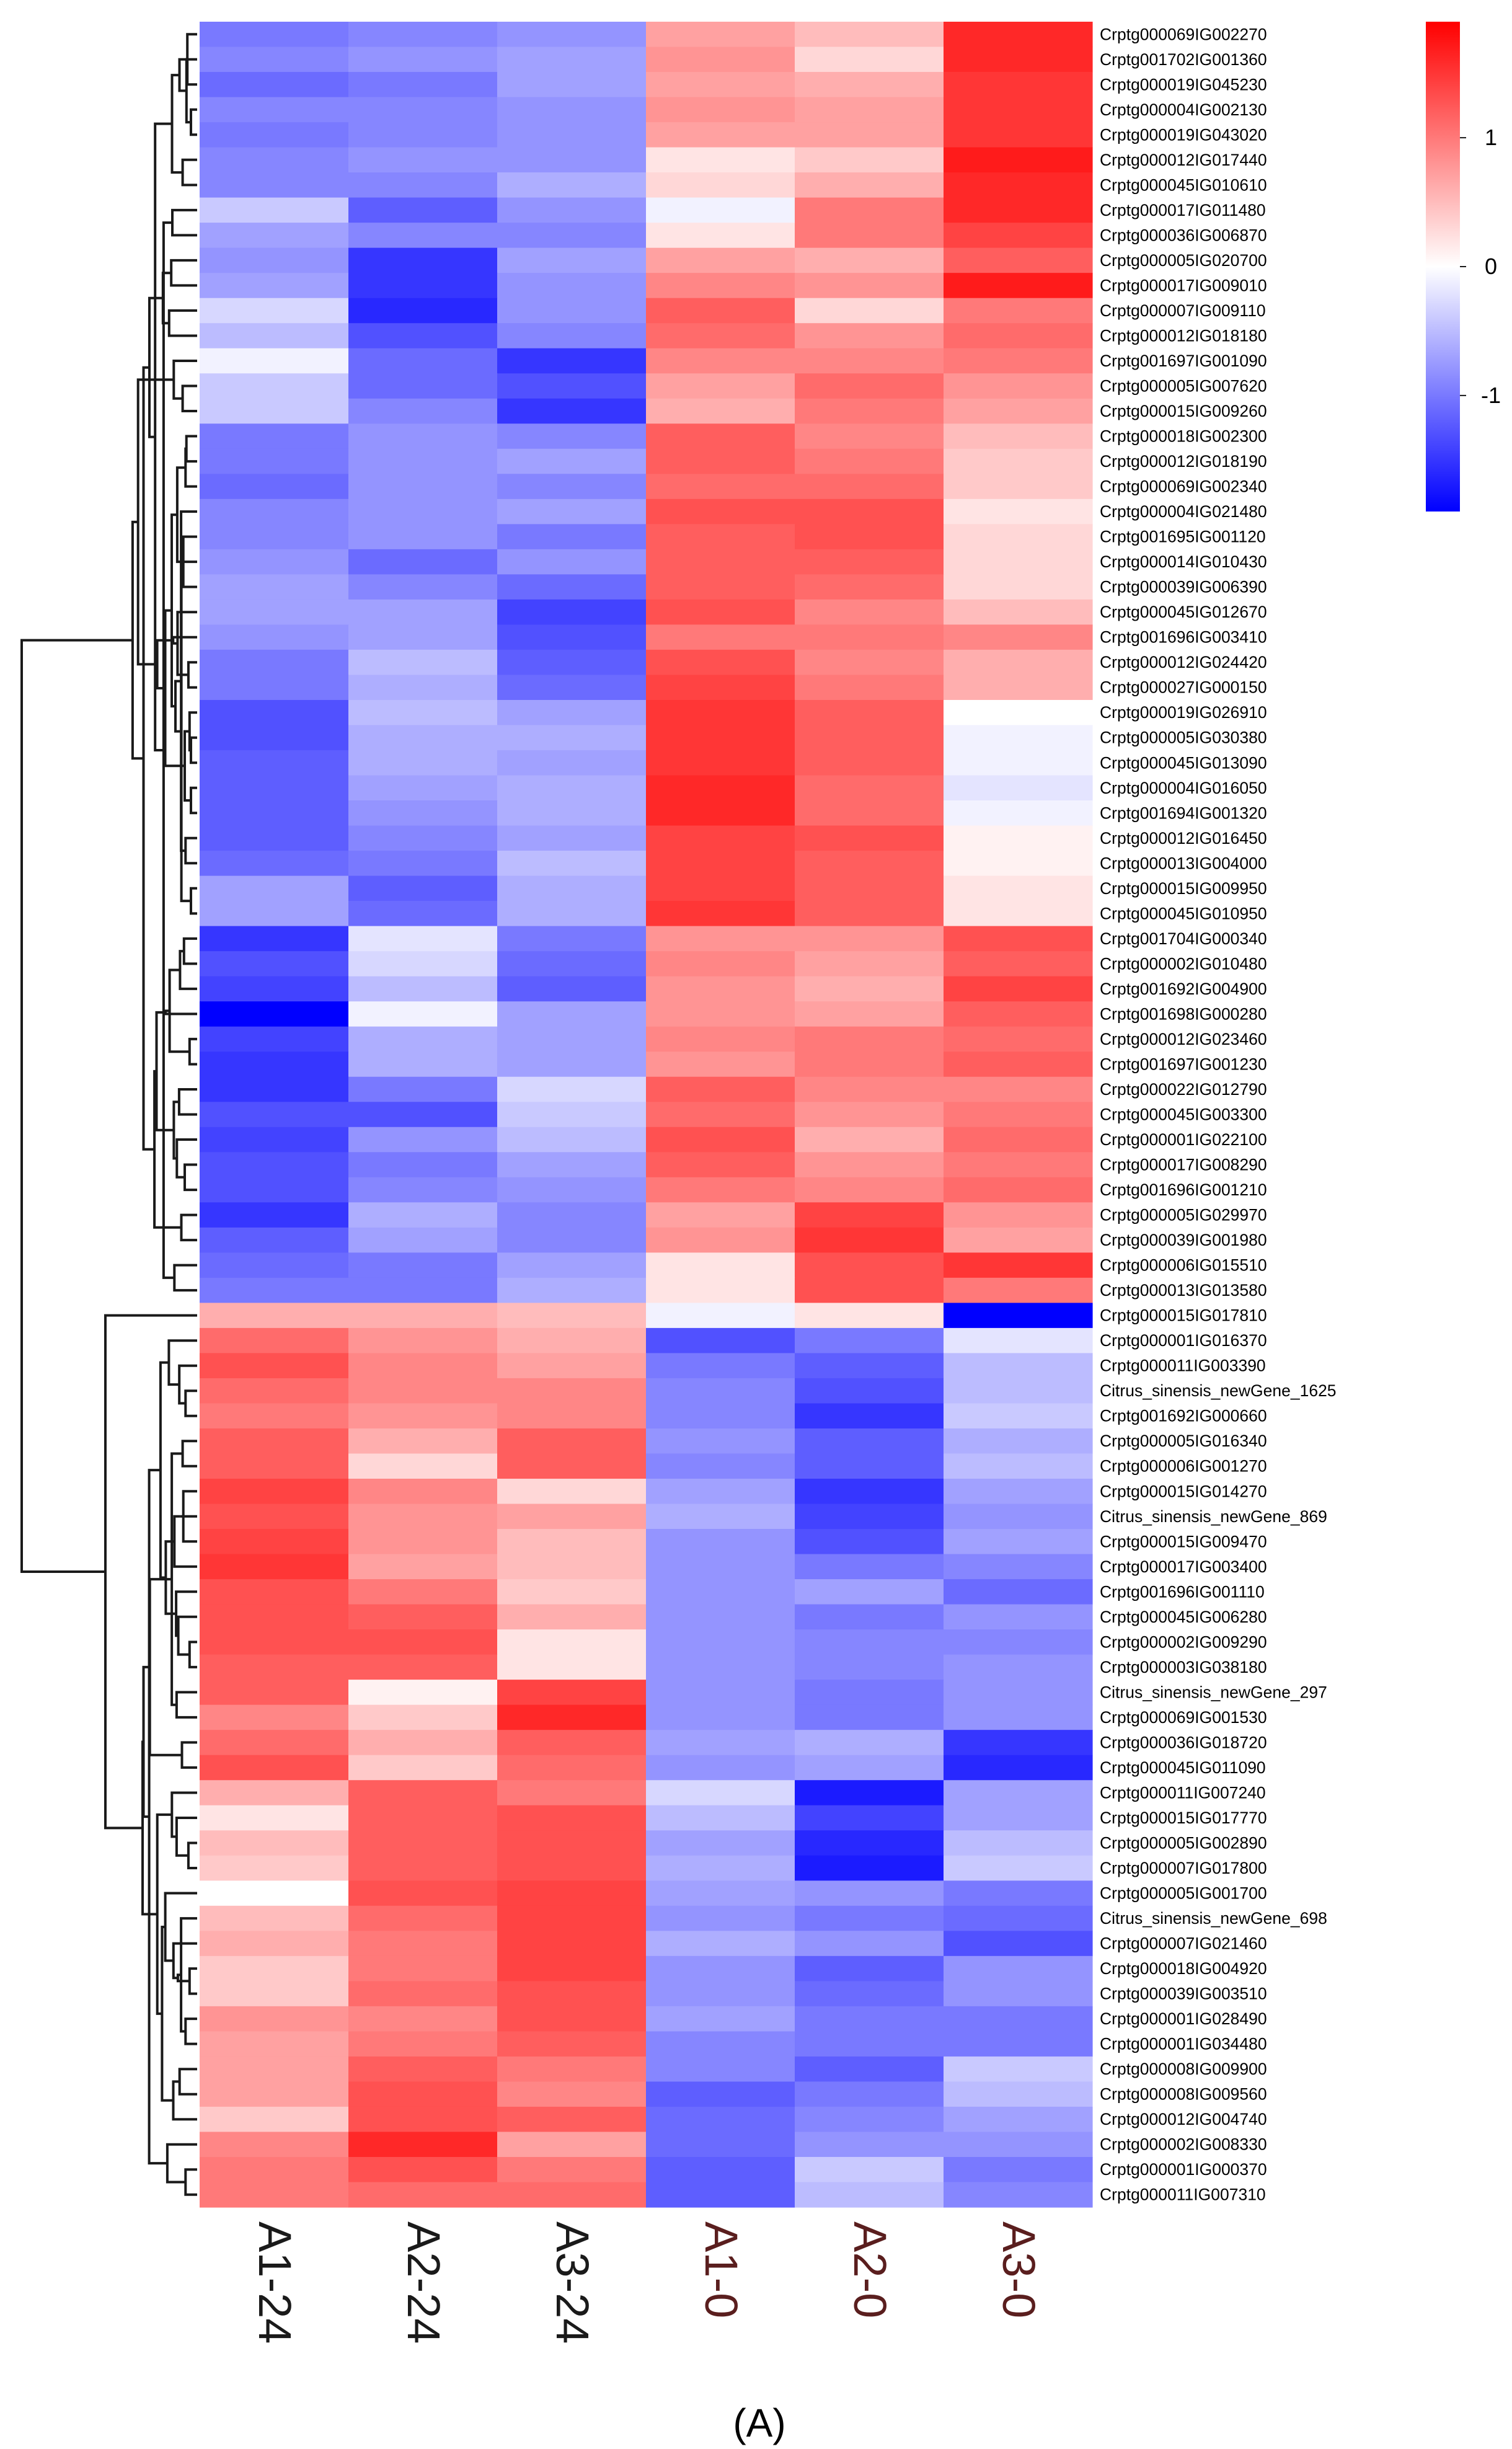 Image resolution: width=1512 pixels, height=2449 pixels. I want to click on row-label: Crptg001692IG004900, so click(1184, 989).